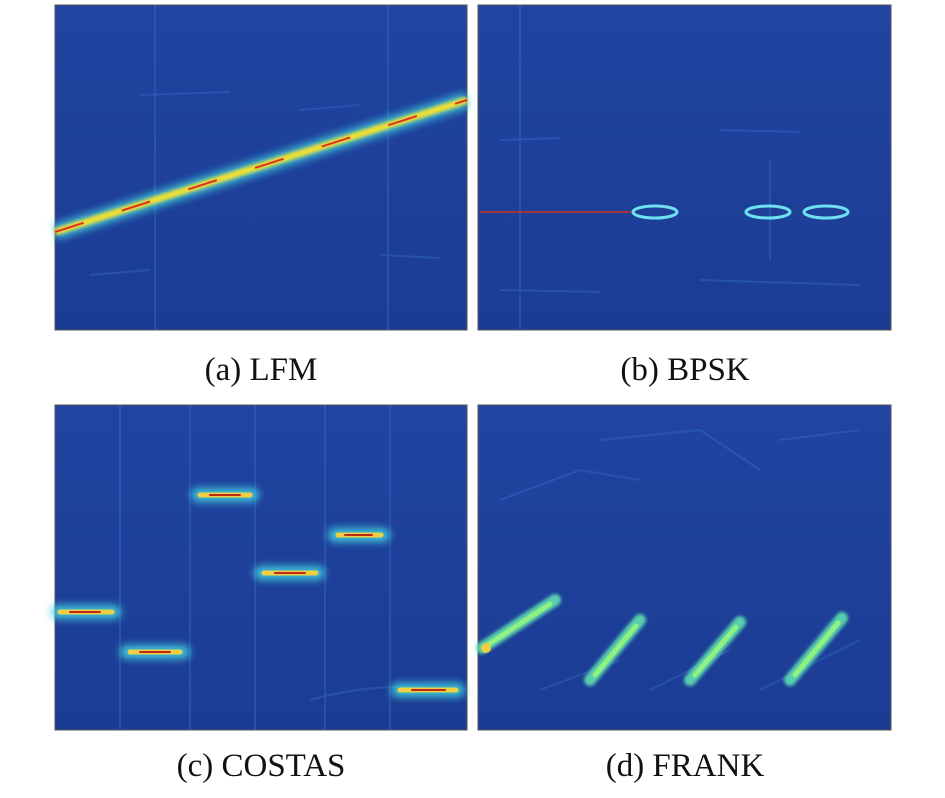 The image size is (945, 798). I want to click on caption: (d) FRANK, so click(685, 766).